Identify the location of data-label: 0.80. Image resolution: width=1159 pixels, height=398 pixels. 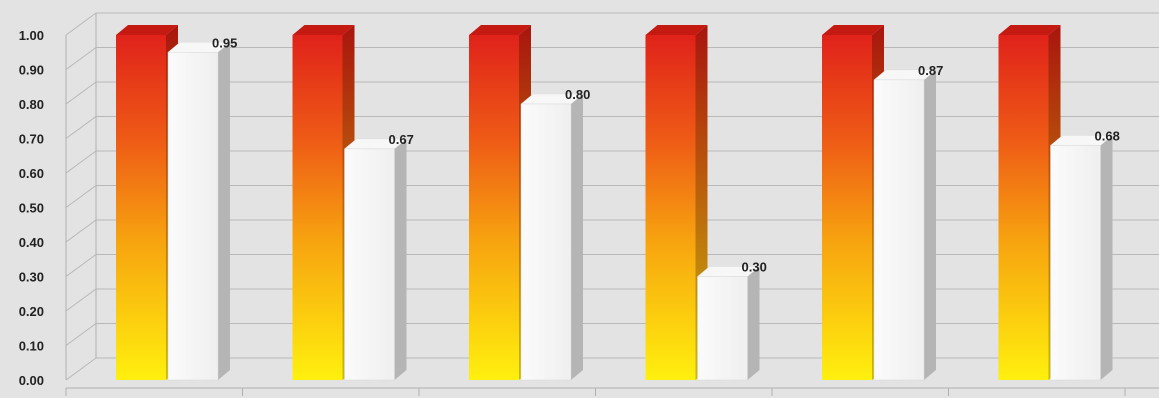
(577, 94).